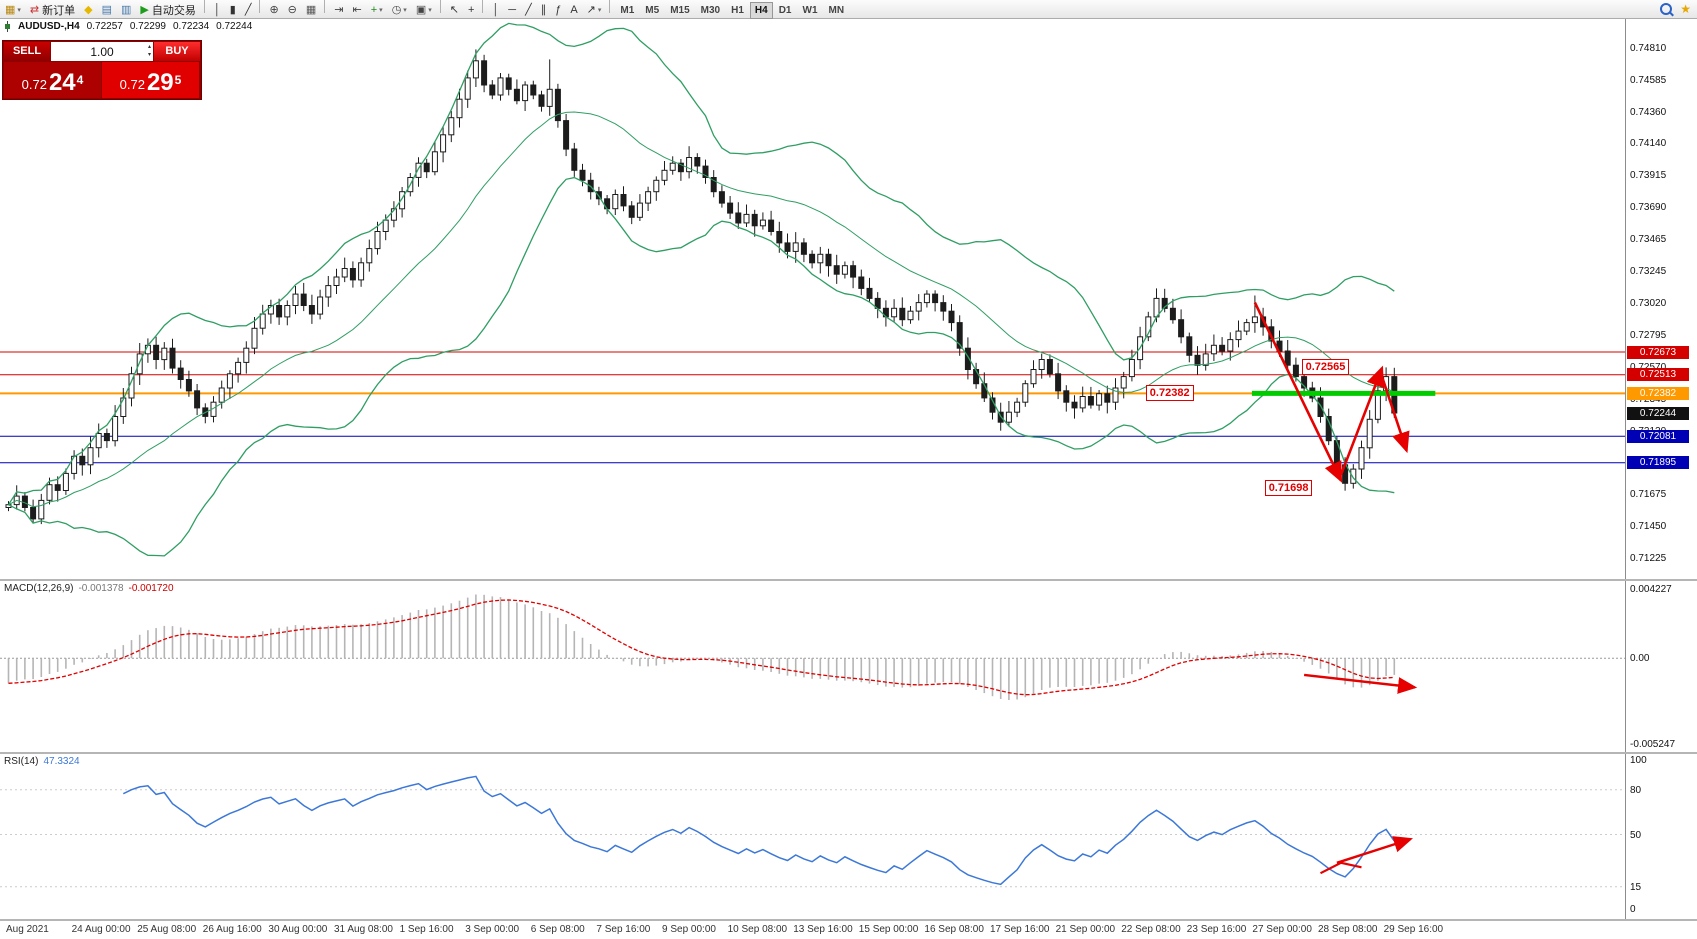 The width and height of the screenshot is (1697, 939). What do you see at coordinates (13, 10) in the screenshot?
I see `new-chart-button: ▦ ▾` at bounding box center [13, 10].